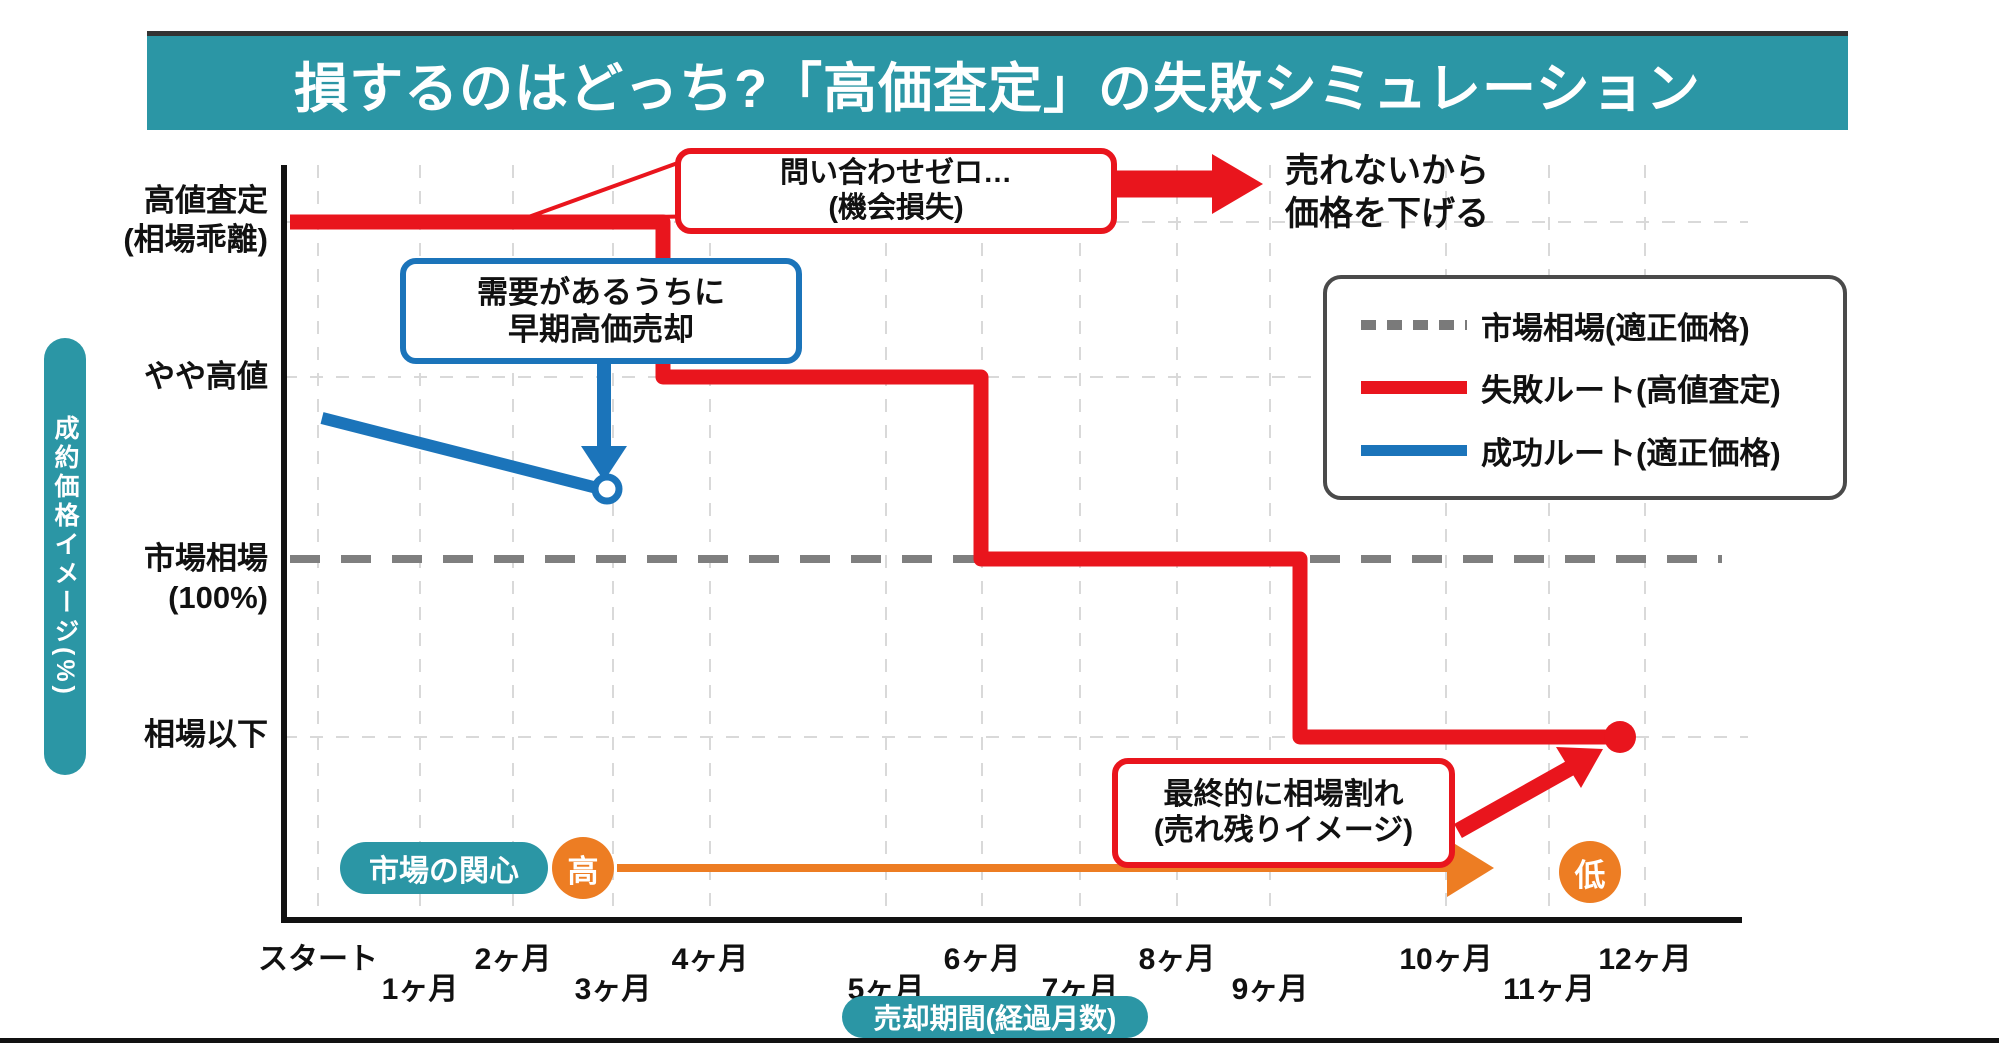 The image size is (1999, 1050). What do you see at coordinates (461, 453) in the screenshot?
I see `success-route-line` at bounding box center [461, 453].